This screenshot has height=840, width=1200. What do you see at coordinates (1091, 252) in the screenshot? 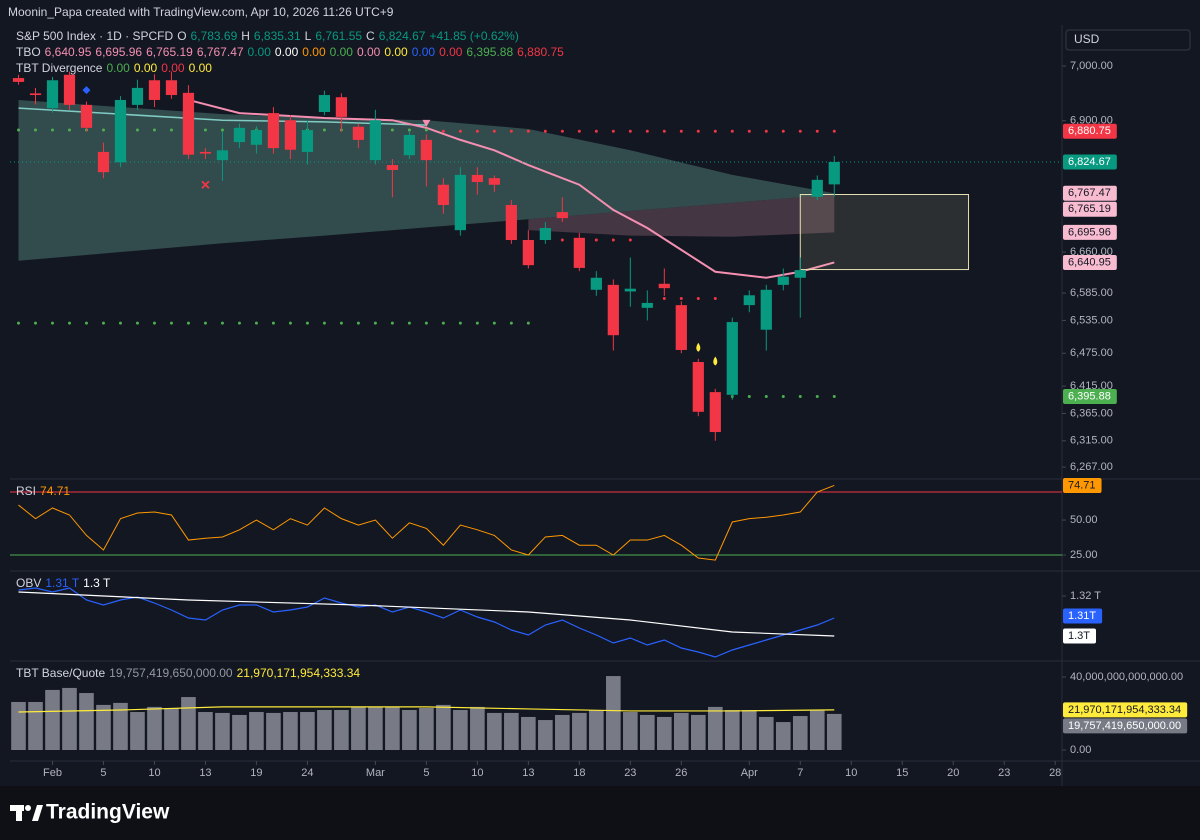
I see `y-tick-label: 6,660.00` at bounding box center [1091, 252].